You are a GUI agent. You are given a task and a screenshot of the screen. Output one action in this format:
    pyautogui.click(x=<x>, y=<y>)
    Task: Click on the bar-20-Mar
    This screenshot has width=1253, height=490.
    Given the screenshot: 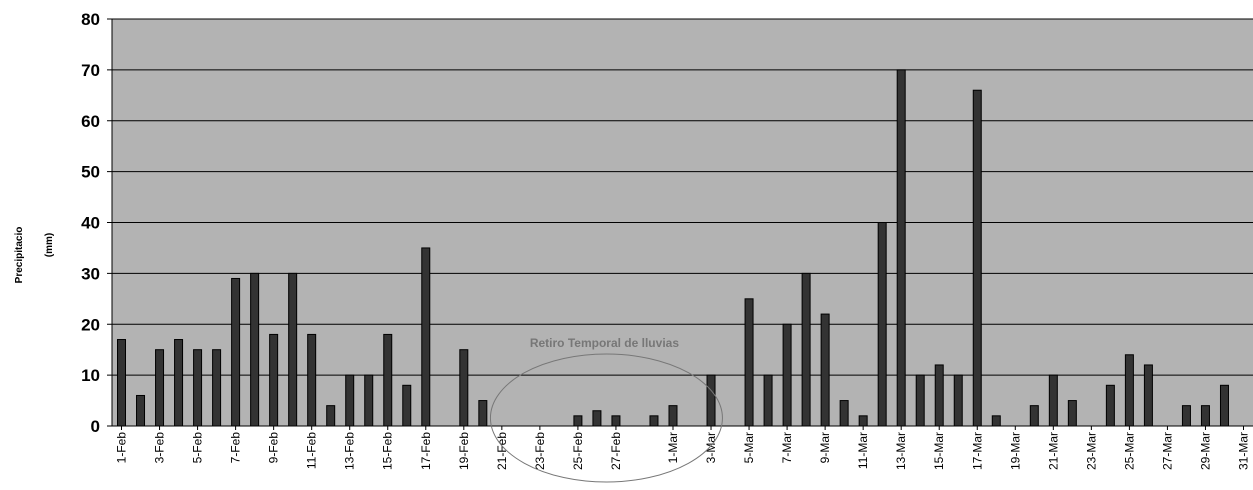 What is the action you would take?
    pyautogui.click(x=1034, y=416)
    